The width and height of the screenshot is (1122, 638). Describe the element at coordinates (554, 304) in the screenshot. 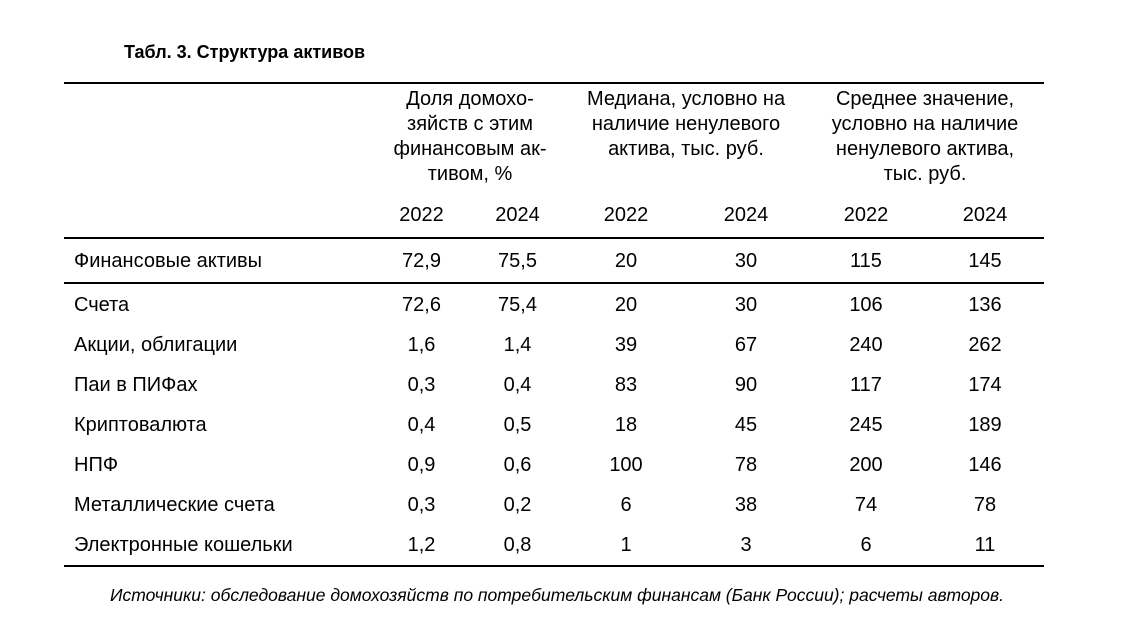

I see `table-row: Счета 72,6 75,4 20 30 106 136` at that location.